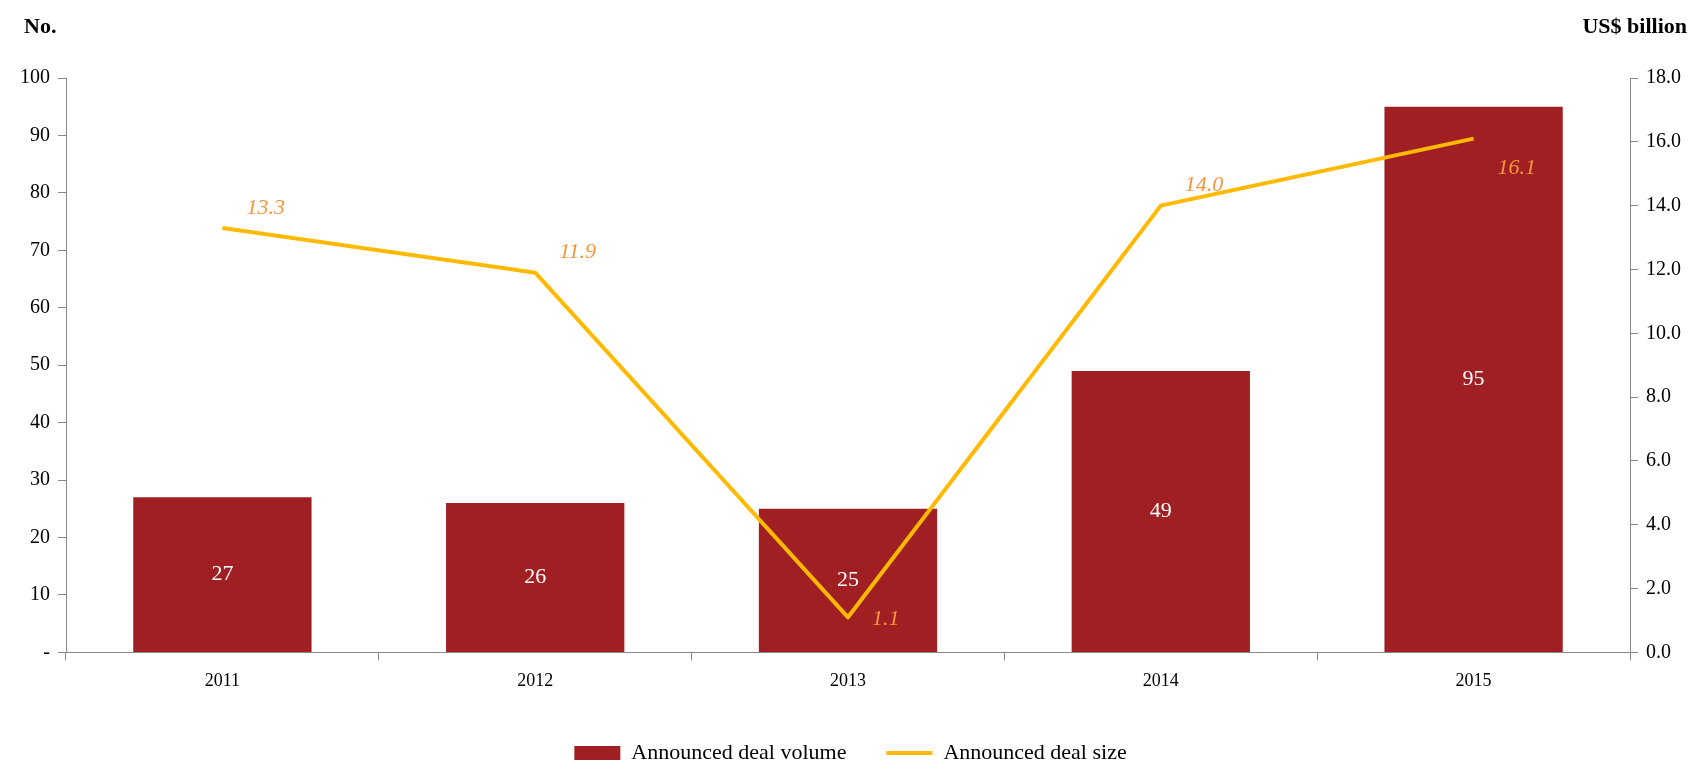  Describe the element at coordinates (46, 650) in the screenshot. I see `y-tick-label: -` at that location.